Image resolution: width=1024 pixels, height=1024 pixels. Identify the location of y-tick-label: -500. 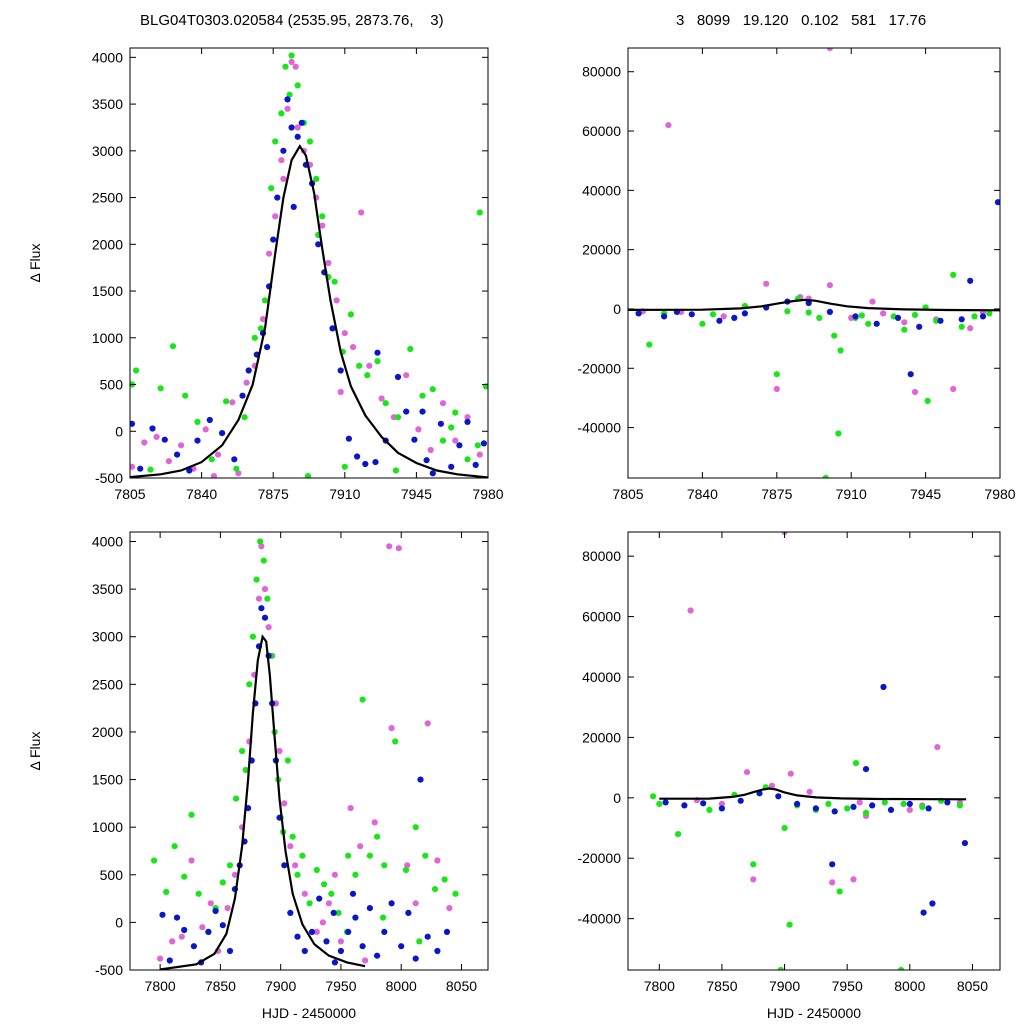
(109, 478).